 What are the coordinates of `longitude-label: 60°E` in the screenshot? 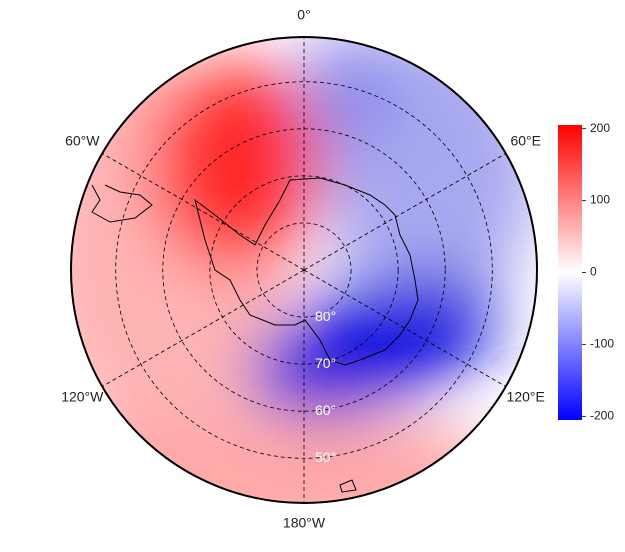 It's located at (525, 141).